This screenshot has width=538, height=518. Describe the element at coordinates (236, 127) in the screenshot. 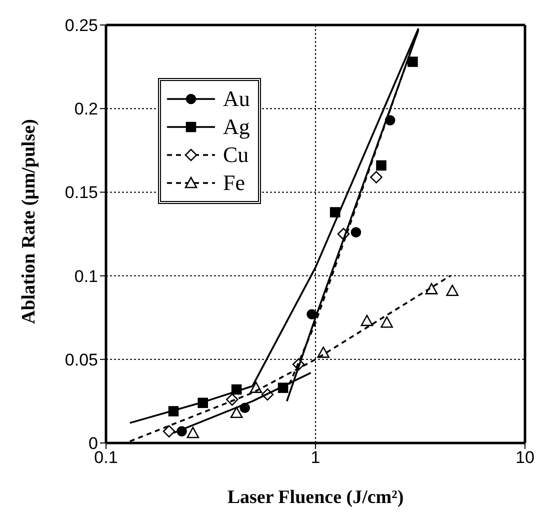

I see `legend-label: Ag` at that location.